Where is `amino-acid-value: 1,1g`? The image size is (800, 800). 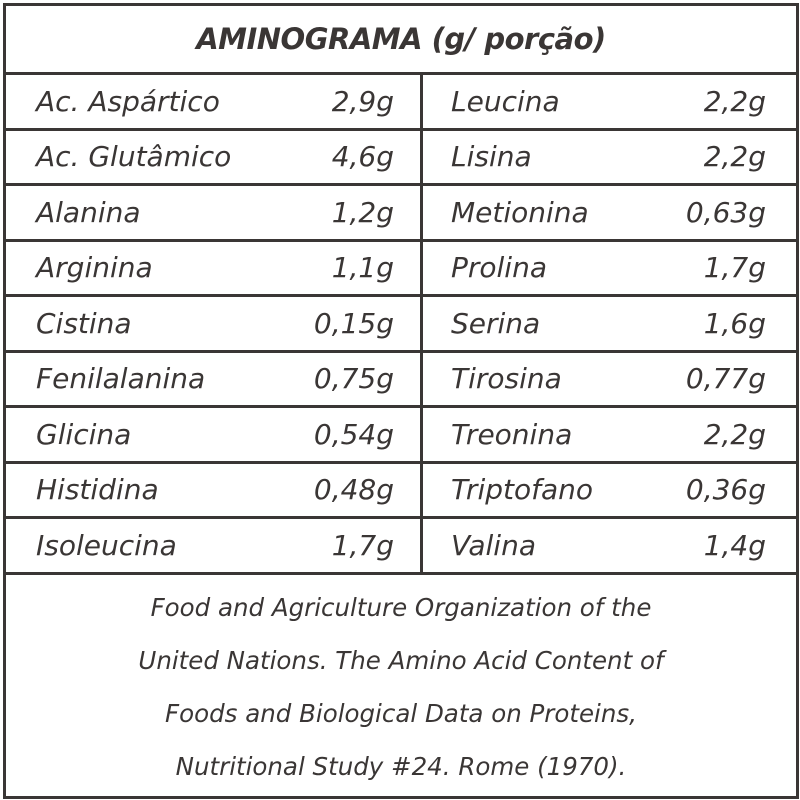 amino-acid-value: 1,1g is located at coordinates (362, 268).